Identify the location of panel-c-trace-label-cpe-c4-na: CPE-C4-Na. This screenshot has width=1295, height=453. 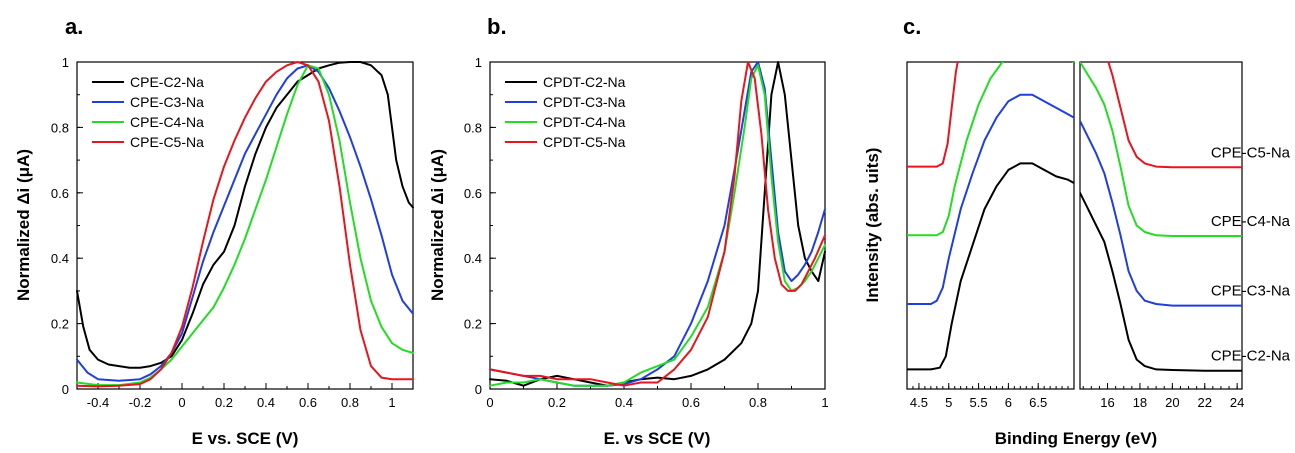
(1251, 221).